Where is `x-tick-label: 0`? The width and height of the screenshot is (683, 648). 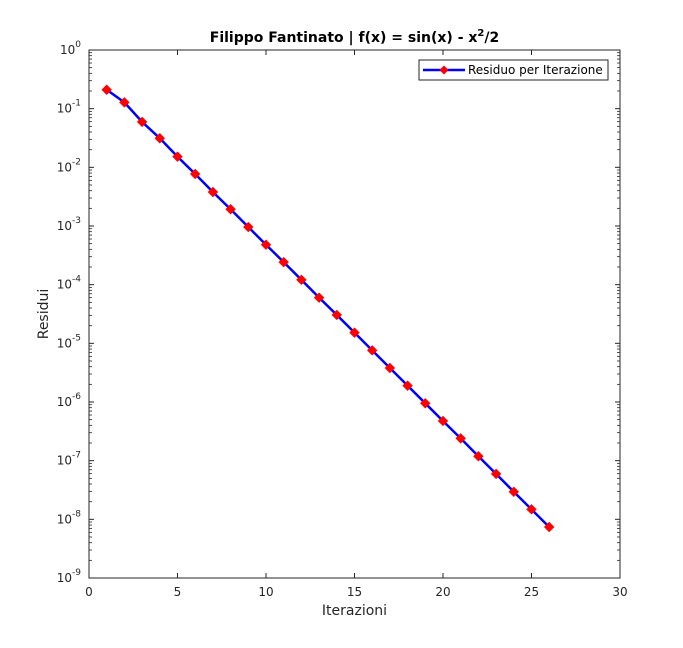
x-tick-label: 0 is located at coordinates (89, 592).